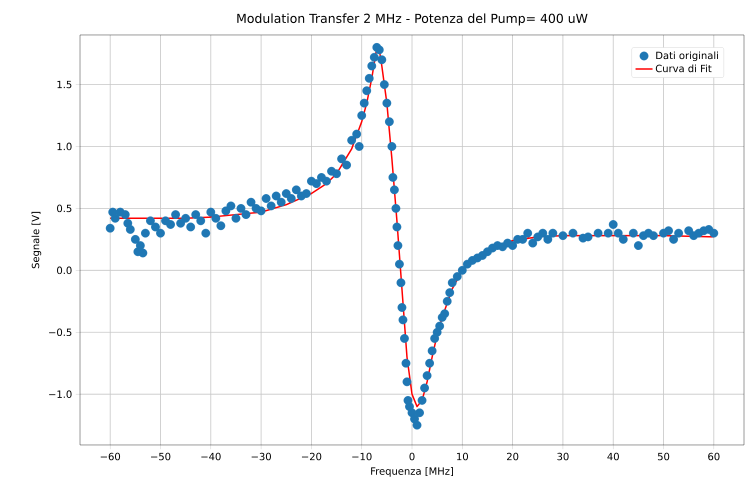 The image size is (750, 497). What do you see at coordinates (512, 456) in the screenshot?
I see `x-tick-label: 20` at bounding box center [512, 456].